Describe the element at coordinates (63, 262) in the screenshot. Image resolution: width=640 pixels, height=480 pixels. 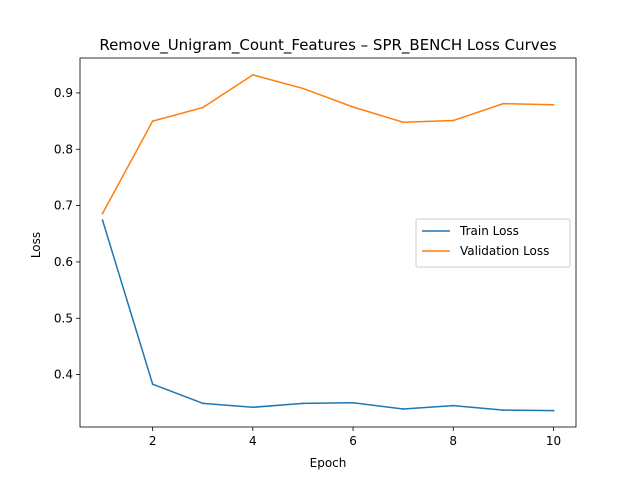
I see `y-tick-label: 0.6` at that location.